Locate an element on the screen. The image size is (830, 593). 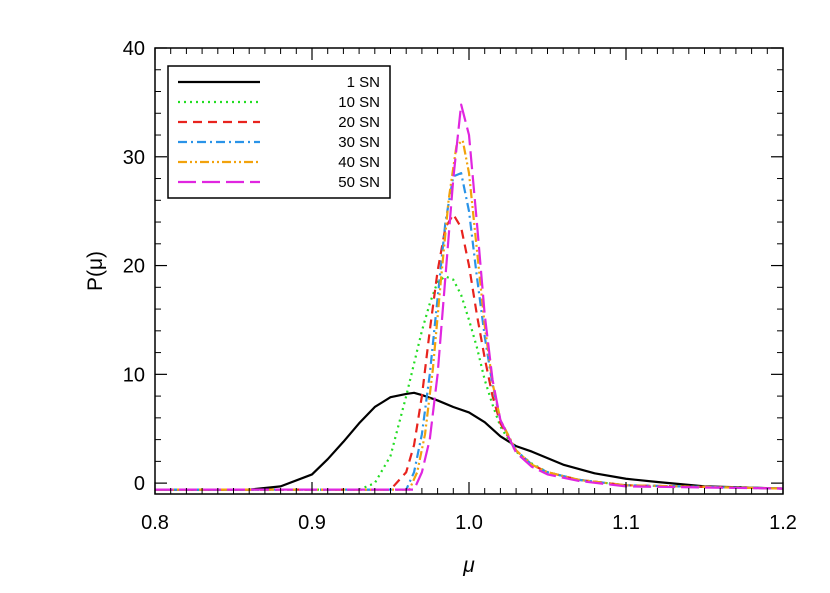
legend: 1 SN 10 SN 20 SN 30 SN 40 SN 50 SN is located at coordinates (279, 132).